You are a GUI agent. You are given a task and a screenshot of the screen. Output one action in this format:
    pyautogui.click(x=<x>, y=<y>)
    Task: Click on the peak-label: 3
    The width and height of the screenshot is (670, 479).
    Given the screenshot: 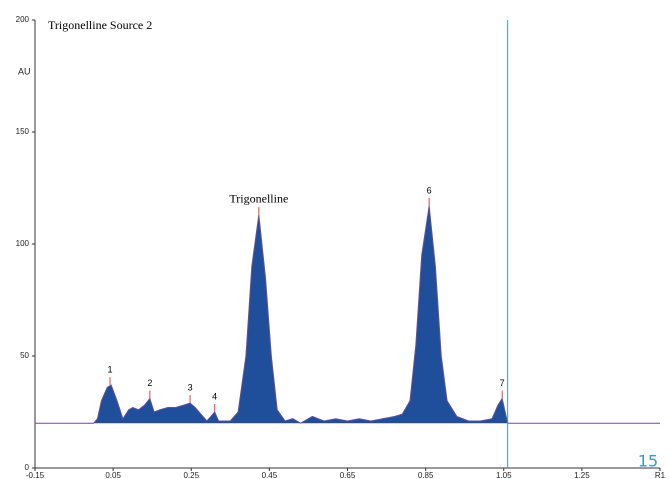 What is the action you would take?
    pyautogui.click(x=190, y=387)
    